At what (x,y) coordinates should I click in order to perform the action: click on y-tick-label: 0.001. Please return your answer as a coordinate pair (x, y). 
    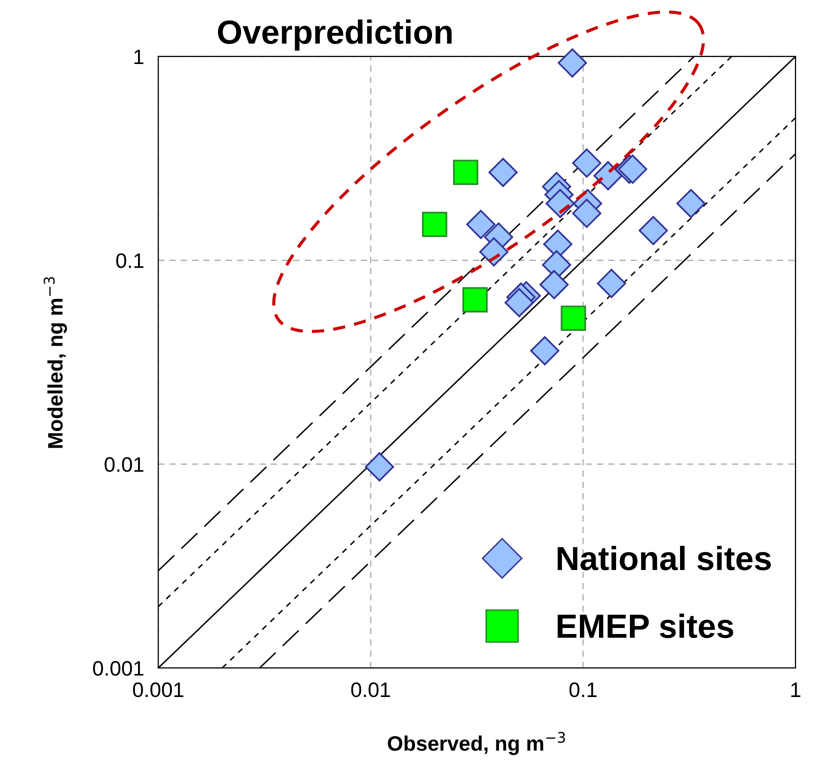
    Looking at the image, I should click on (118, 668).